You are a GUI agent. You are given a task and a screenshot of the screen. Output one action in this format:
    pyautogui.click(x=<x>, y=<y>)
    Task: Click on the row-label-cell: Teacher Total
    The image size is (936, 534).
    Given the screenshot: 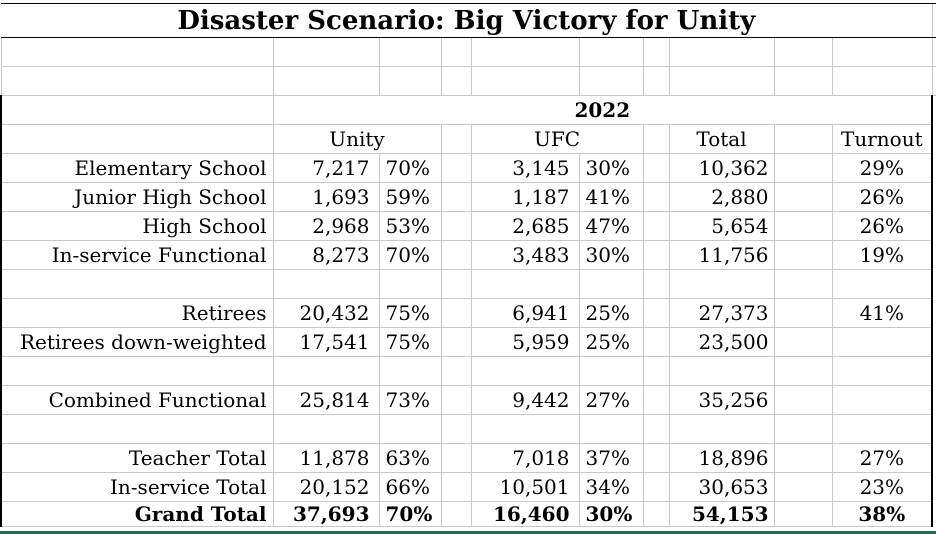 What is the action you would take?
    pyautogui.click(x=137, y=458)
    